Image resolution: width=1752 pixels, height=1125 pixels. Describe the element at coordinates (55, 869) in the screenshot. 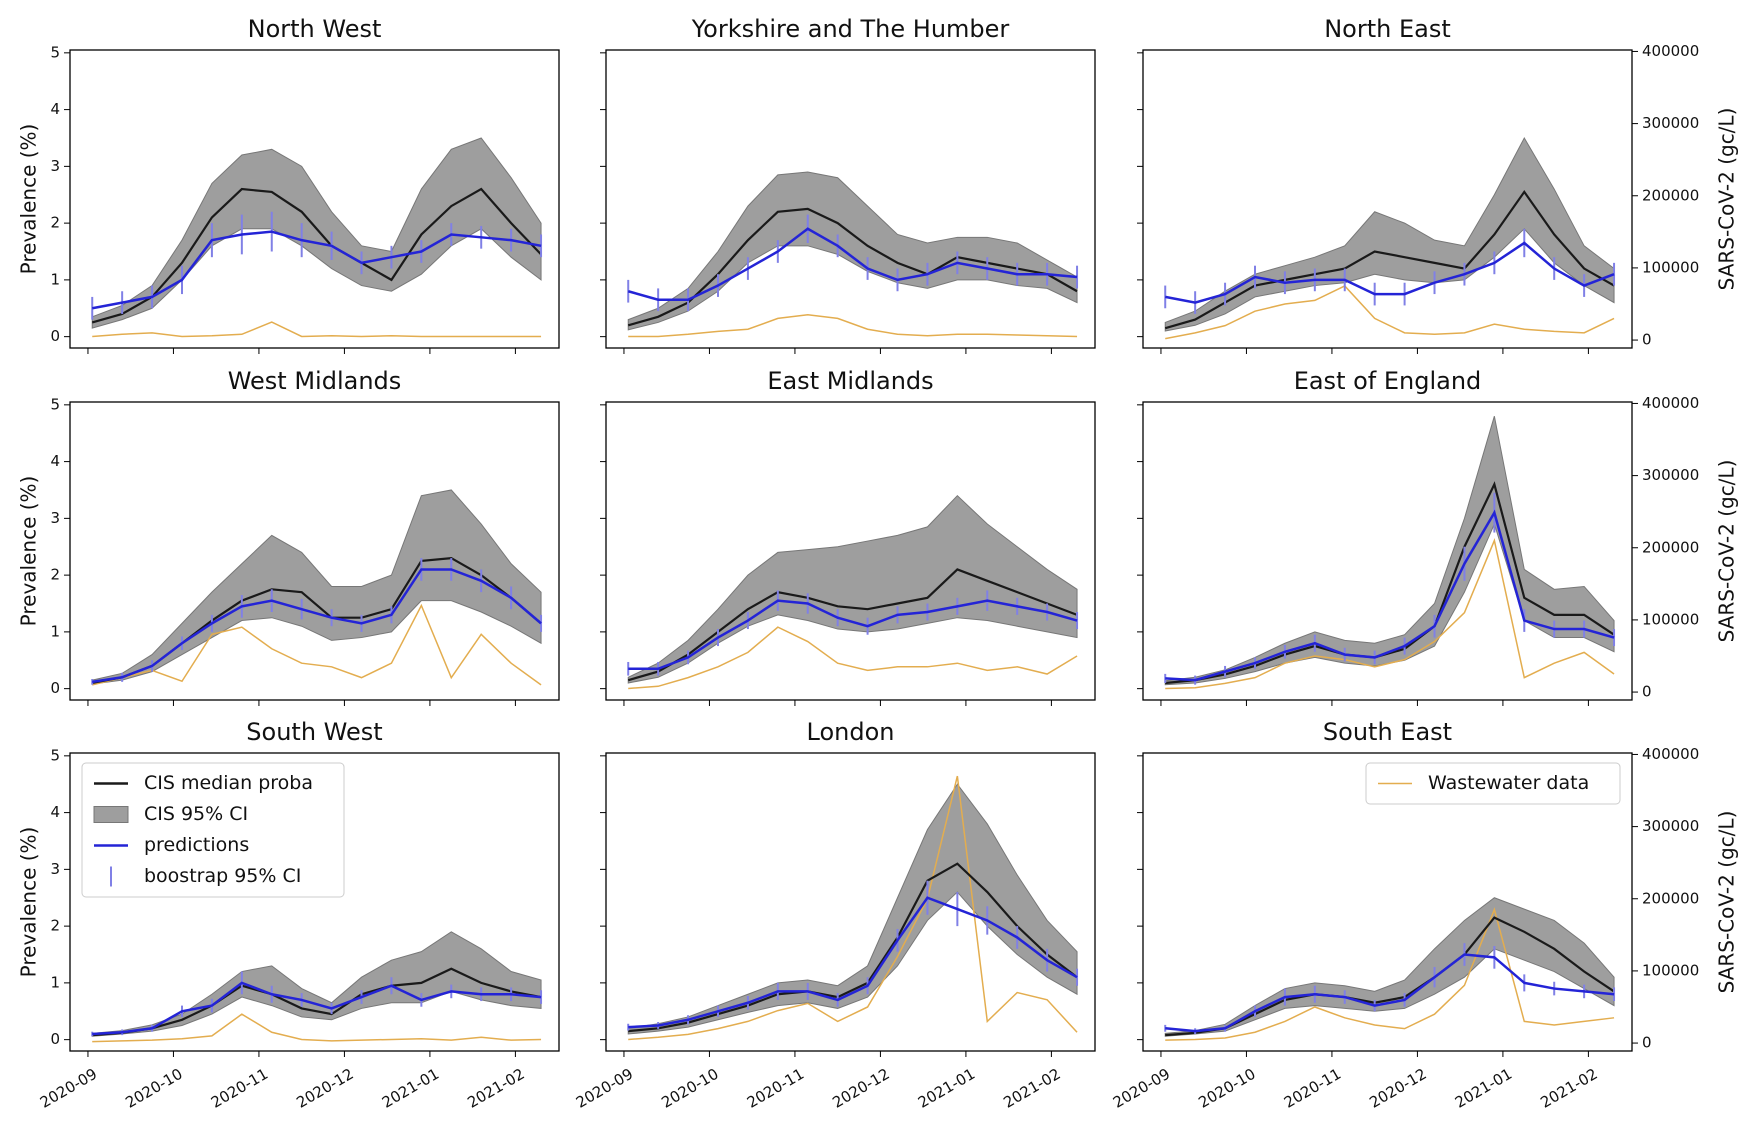

I see `y-tick-label: 3` at that location.